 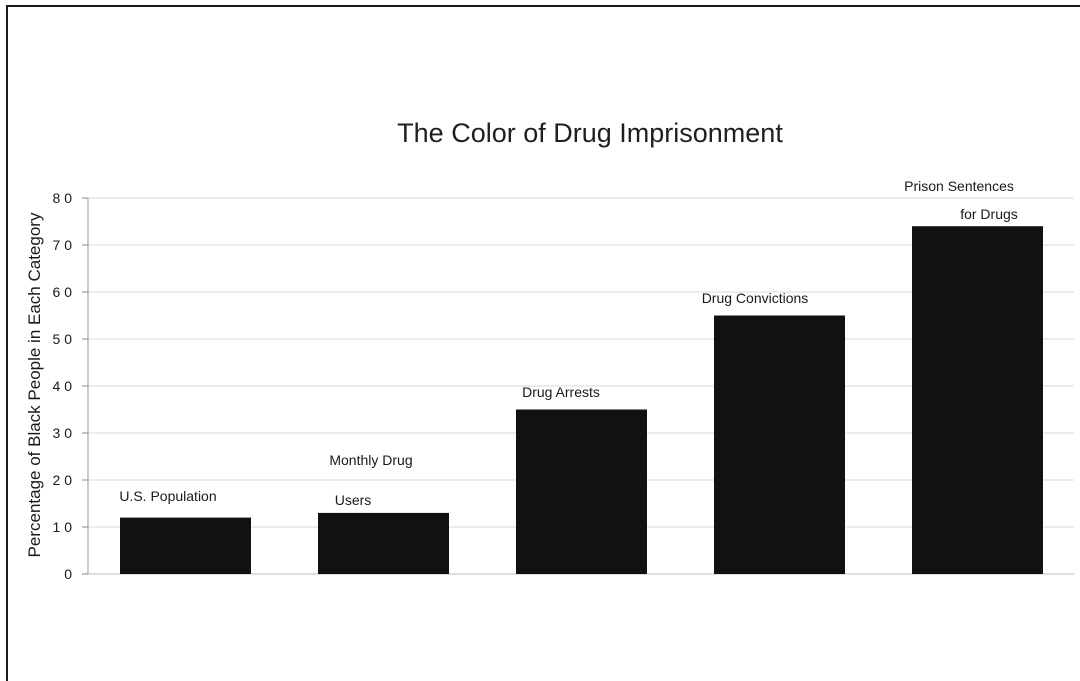 What do you see at coordinates (561, 392) in the screenshot?
I see `category-label: Drug Arrests` at bounding box center [561, 392].